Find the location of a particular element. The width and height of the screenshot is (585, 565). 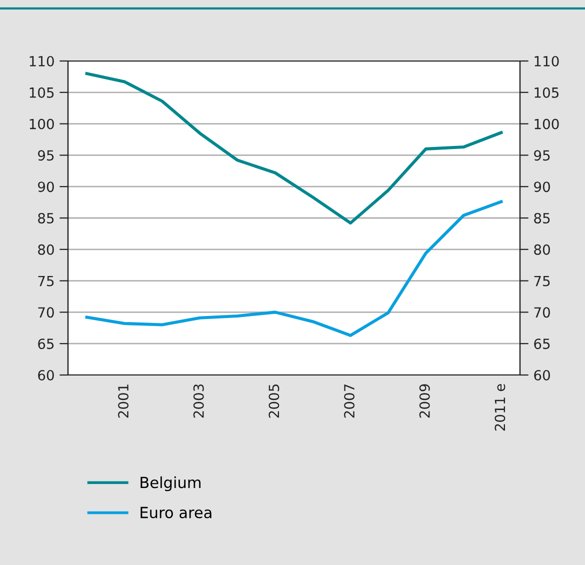

y-tick-label: 70 is located at coordinates (46, 312).